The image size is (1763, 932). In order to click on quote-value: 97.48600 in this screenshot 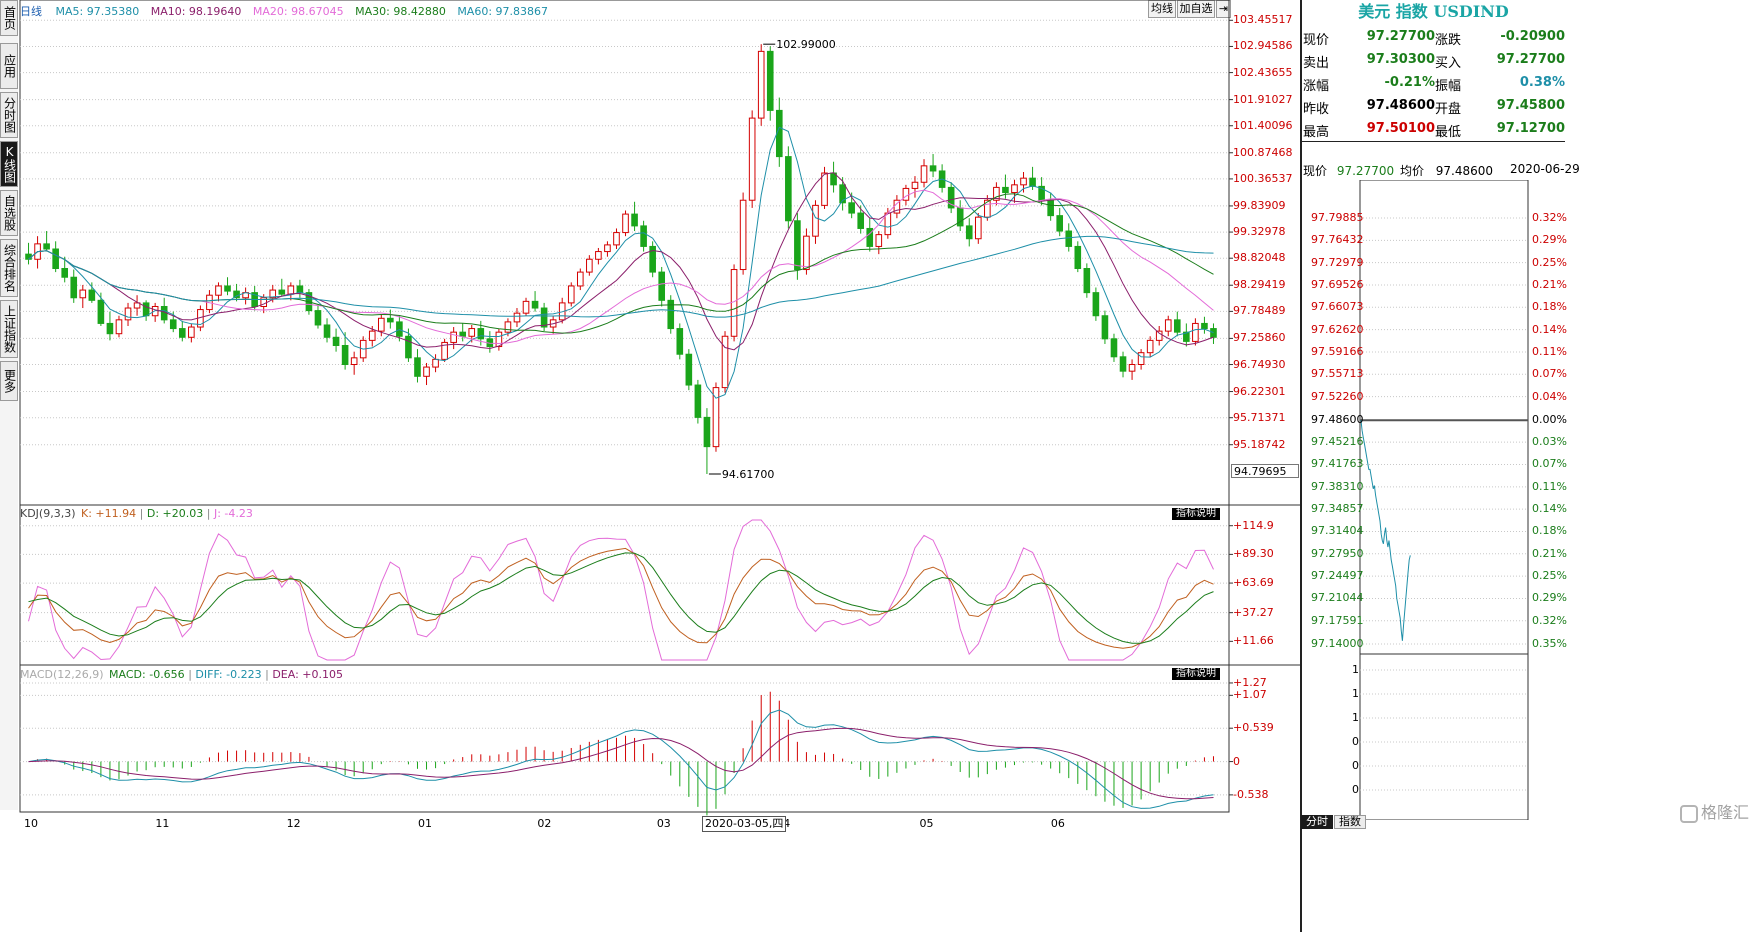, I will do `click(1400, 105)`.